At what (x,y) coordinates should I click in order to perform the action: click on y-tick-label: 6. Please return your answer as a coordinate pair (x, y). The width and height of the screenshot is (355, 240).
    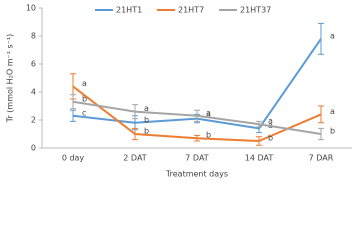
    Looking at the image, I should click on (33, 64).